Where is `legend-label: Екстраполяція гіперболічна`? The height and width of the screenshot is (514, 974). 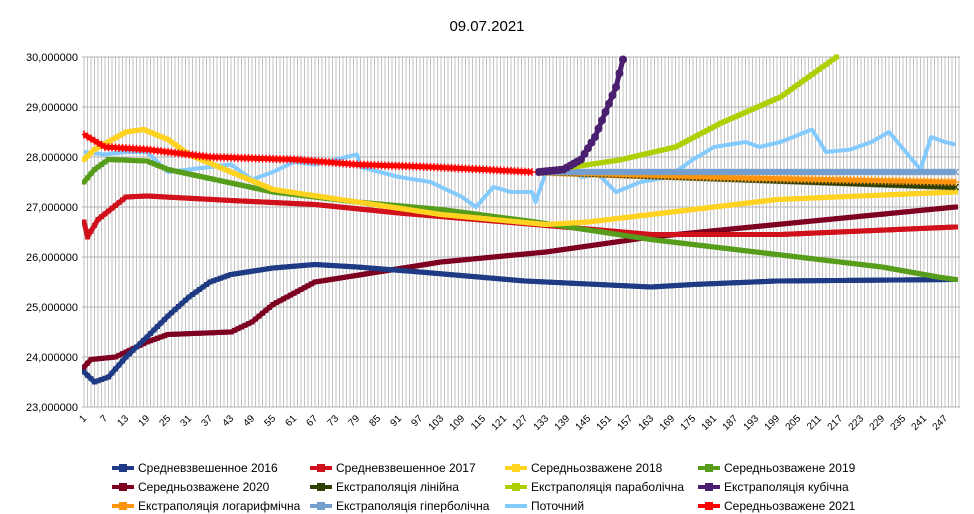 legend-label: Екстраполяція гіперболічна is located at coordinates (413, 505).